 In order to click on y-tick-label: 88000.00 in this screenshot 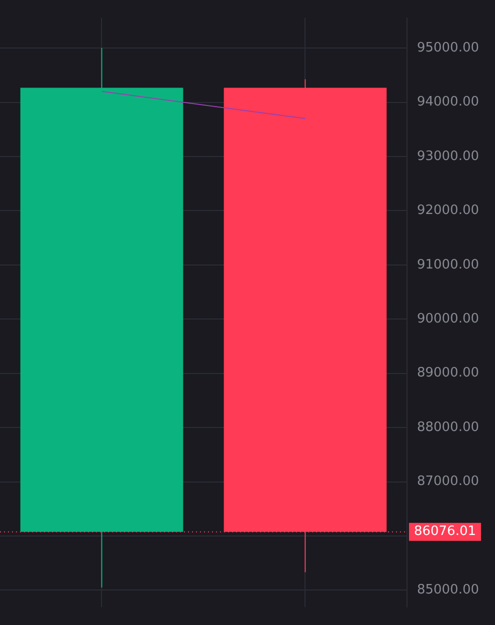, I will do `click(447, 427)`.